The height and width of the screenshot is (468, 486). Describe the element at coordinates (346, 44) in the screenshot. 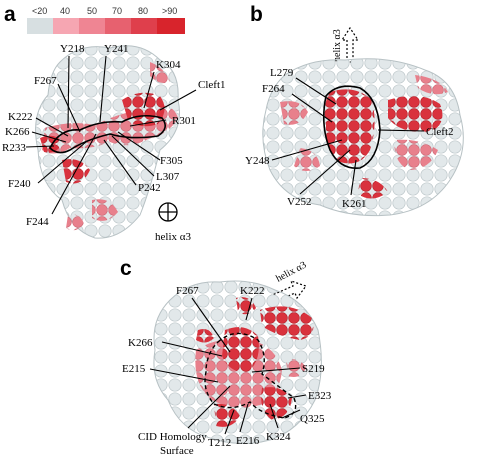

I see `helix-arrow-b: helix α3` at that location.